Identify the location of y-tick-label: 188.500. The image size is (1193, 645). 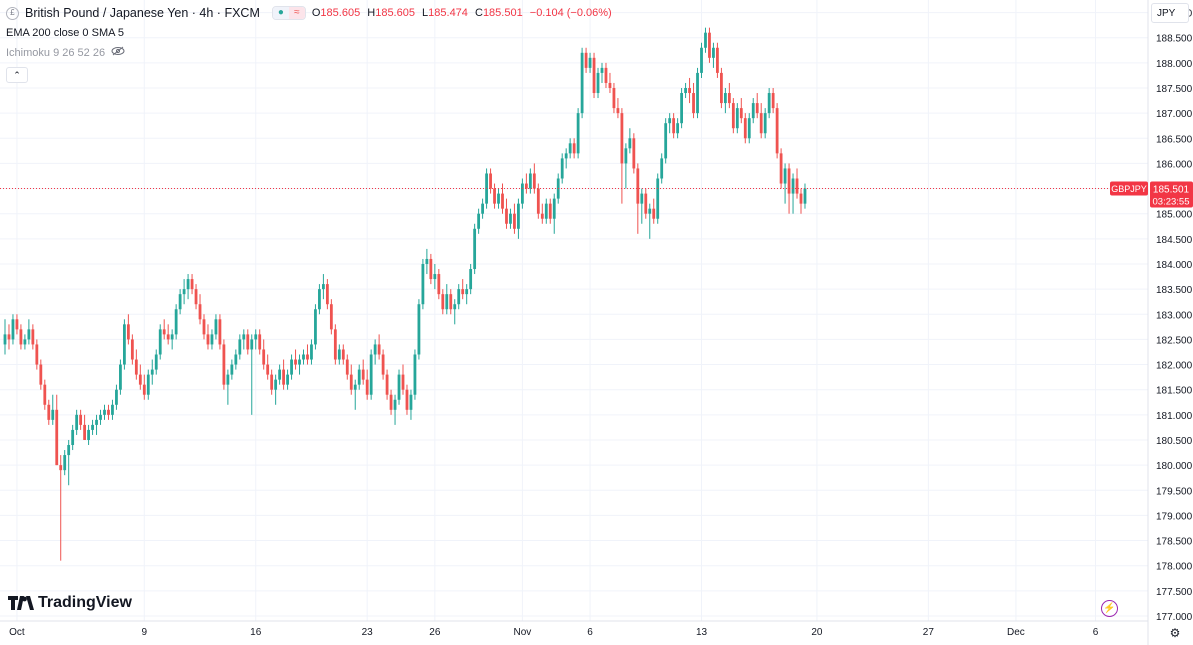
(1174, 39).